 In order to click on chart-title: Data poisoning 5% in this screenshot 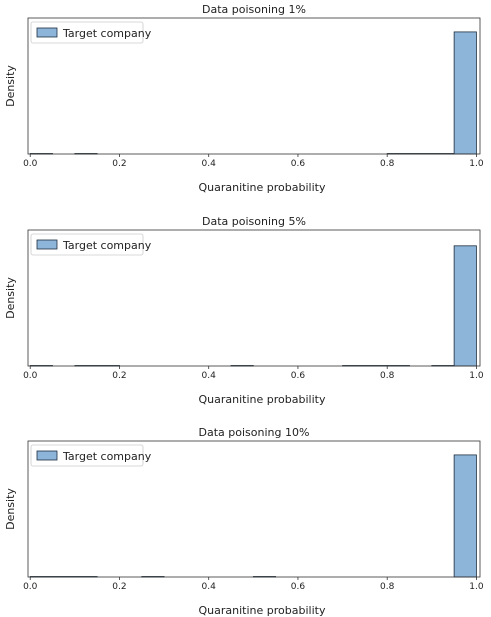, I will do `click(254, 221)`.